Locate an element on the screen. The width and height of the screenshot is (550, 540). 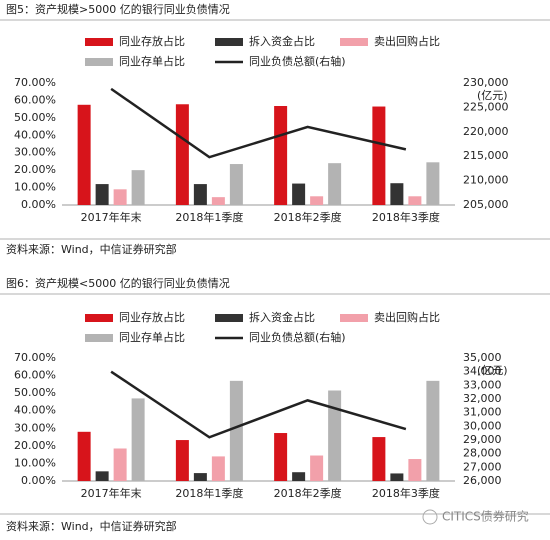
y2-tick-label: 30,000 is located at coordinates (482, 425).